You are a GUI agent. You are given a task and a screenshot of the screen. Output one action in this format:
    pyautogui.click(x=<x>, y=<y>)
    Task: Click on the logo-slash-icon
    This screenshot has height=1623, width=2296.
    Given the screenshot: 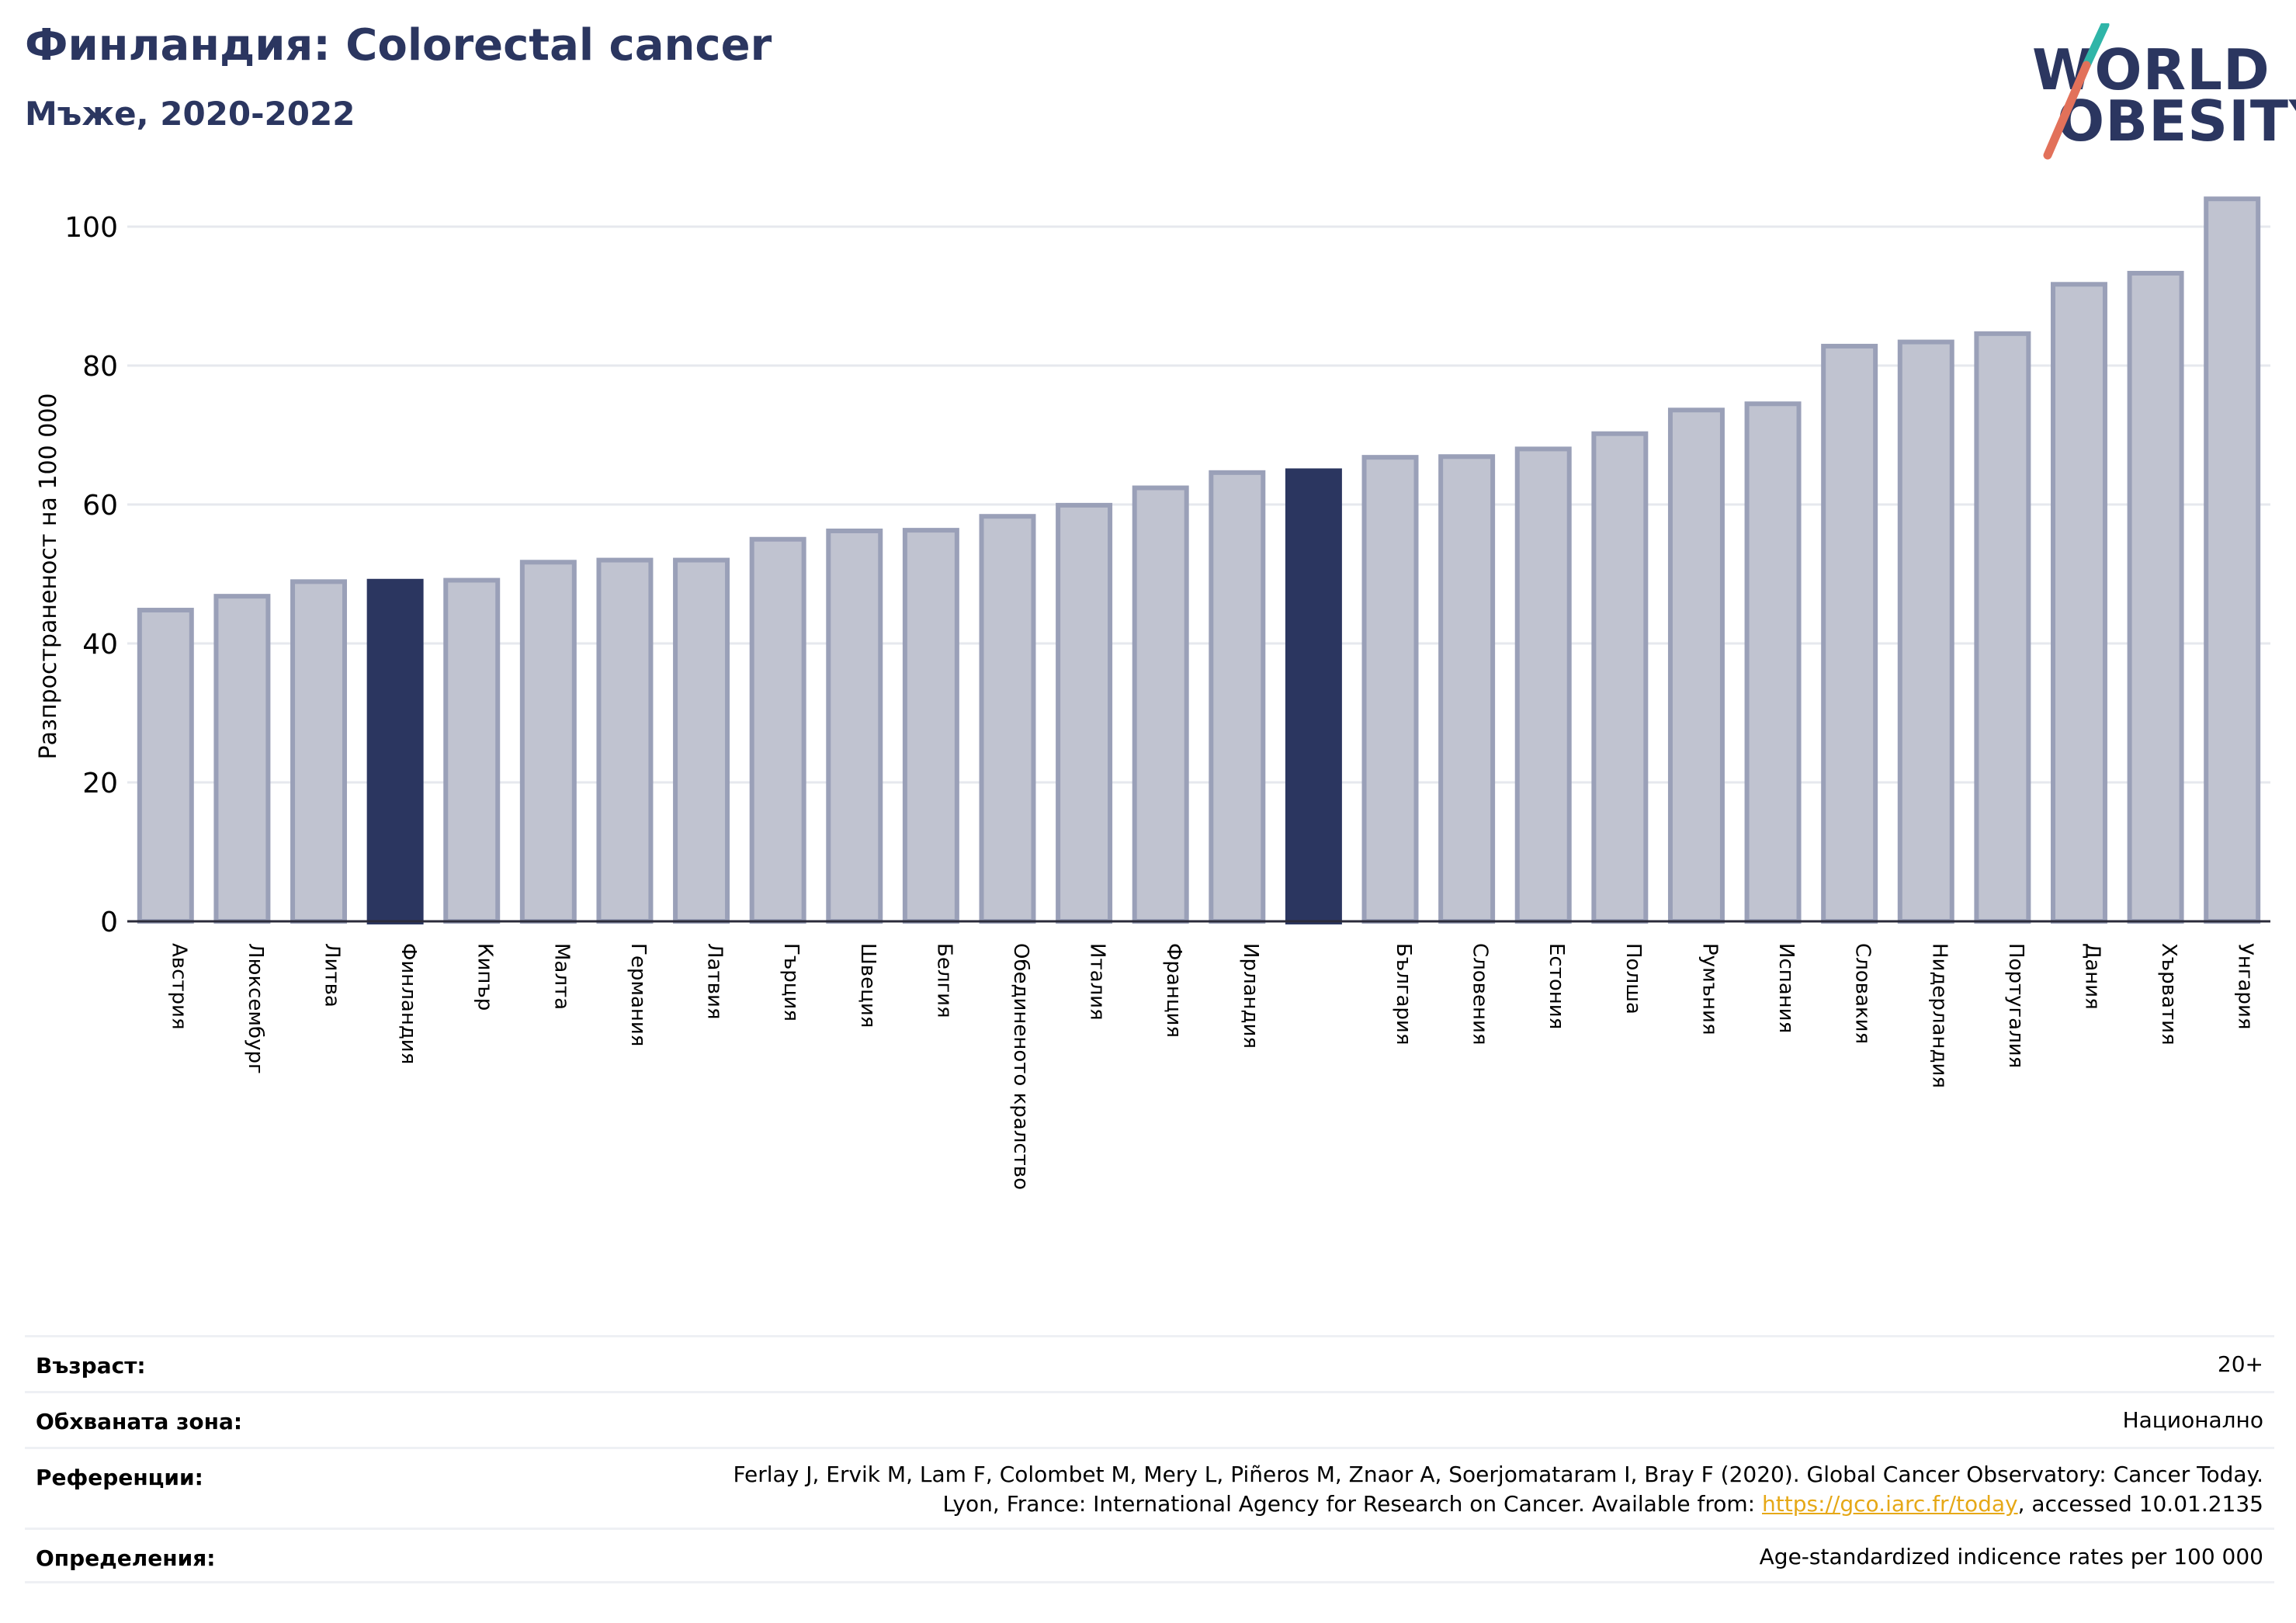 What is the action you would take?
    pyautogui.click(x=2076, y=91)
    